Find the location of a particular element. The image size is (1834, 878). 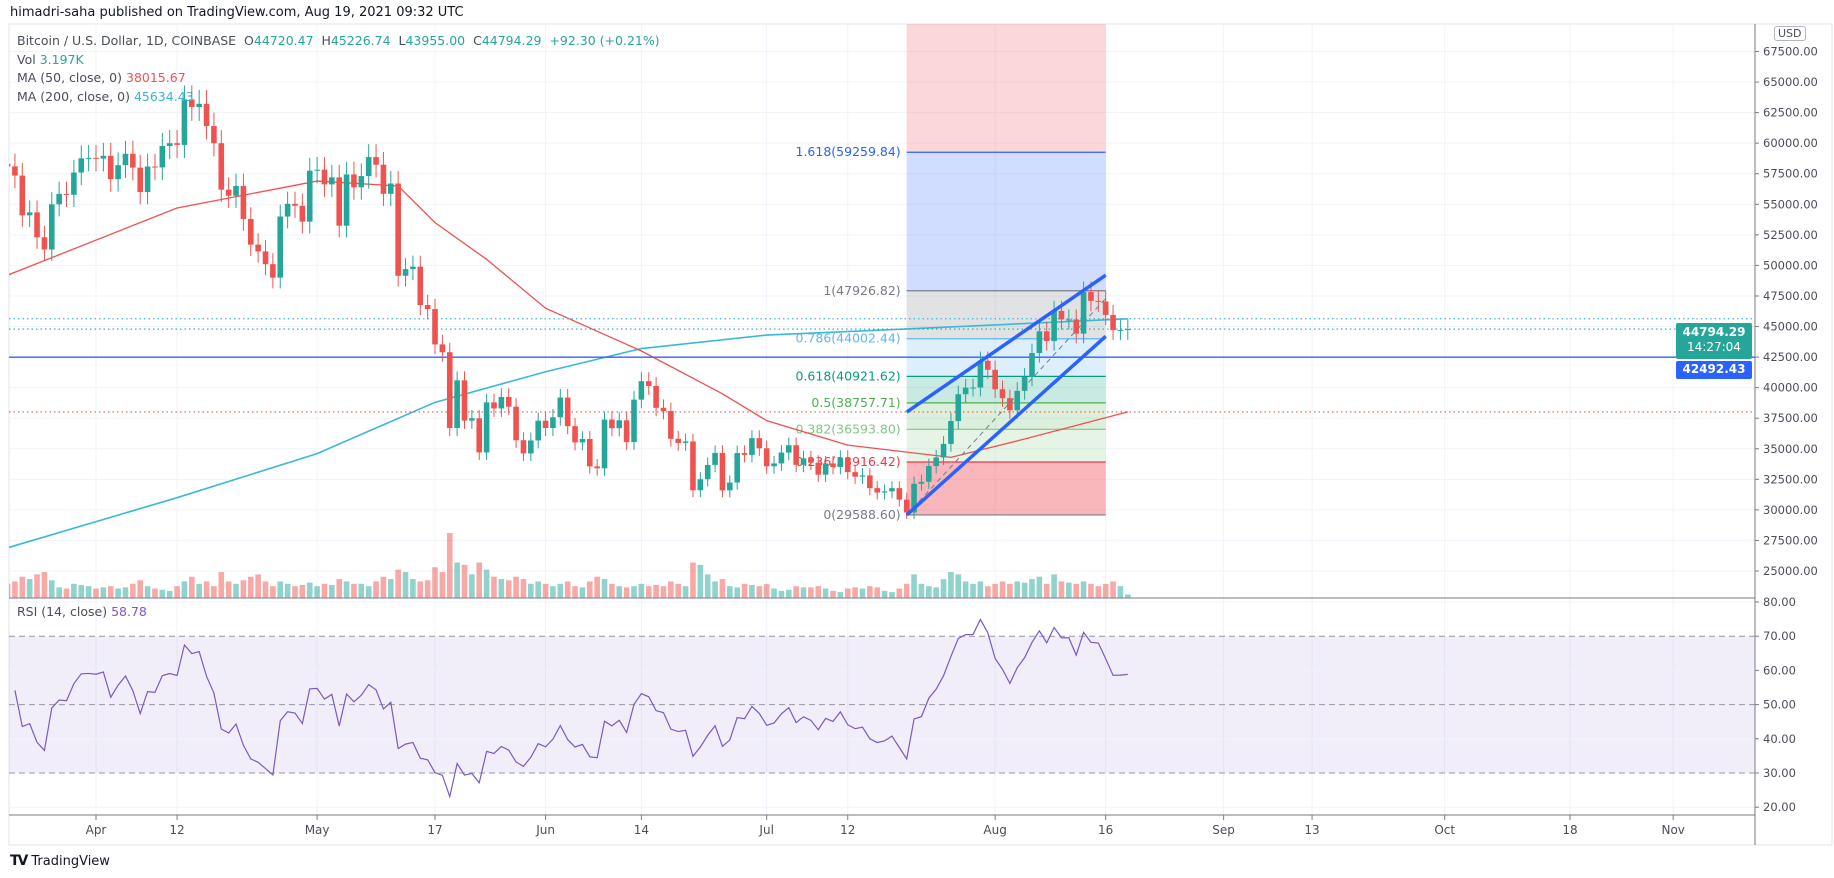

time-axis-label: 17 is located at coordinates (434, 830).